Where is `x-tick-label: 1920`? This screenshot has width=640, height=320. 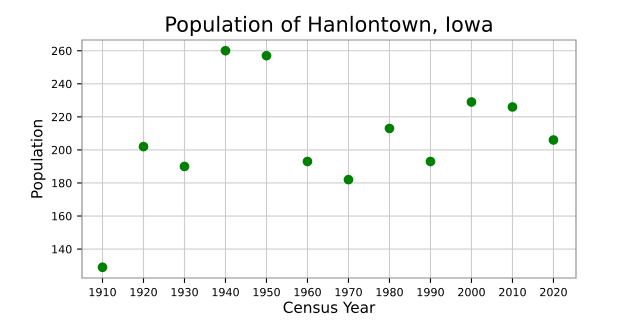 x-tick-label: 1920 is located at coordinates (143, 292).